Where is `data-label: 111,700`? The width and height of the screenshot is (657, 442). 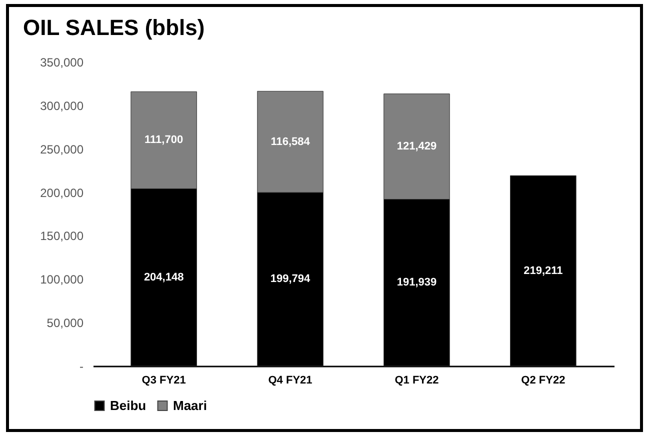 data-label: 111,700 is located at coordinates (164, 140).